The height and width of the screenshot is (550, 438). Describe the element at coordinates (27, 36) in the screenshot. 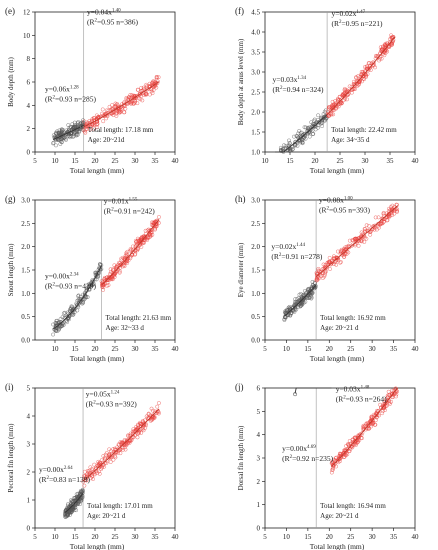

I see `y-tick-label: 10` at that location.